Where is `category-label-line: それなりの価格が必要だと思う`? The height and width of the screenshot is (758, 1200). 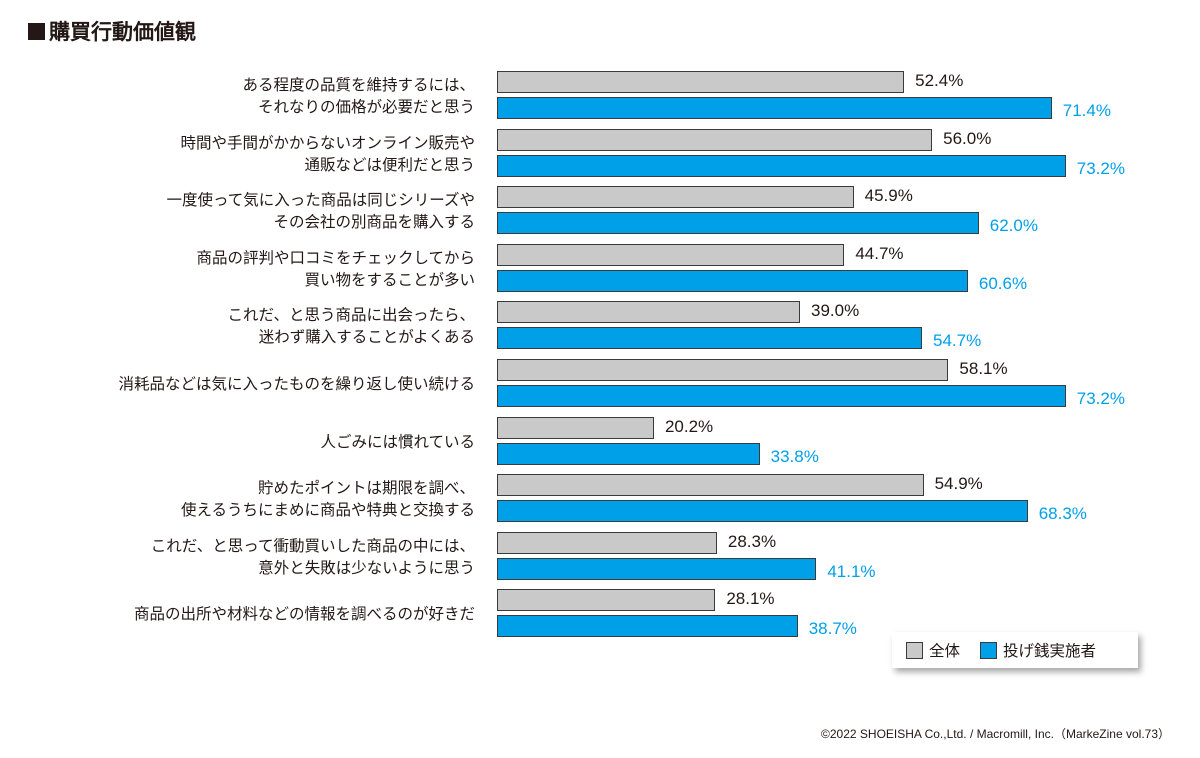
category-label-line: それなりの価格が必要だと思う is located at coordinates (366, 107).